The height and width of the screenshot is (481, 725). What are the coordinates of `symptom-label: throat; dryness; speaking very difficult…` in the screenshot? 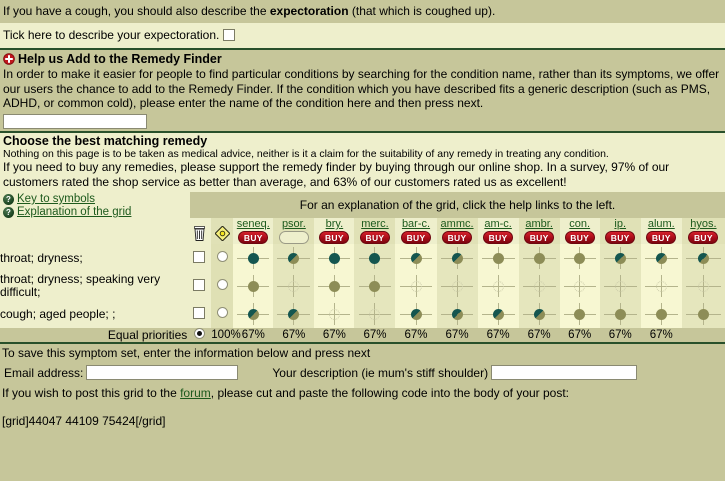 It's located at (94, 286).